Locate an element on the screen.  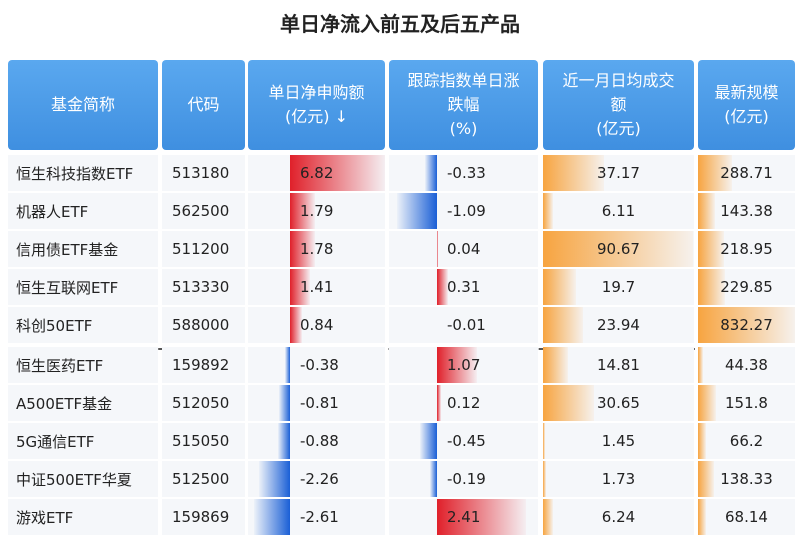
table-cell: 90.67 is located at coordinates (618, 249).